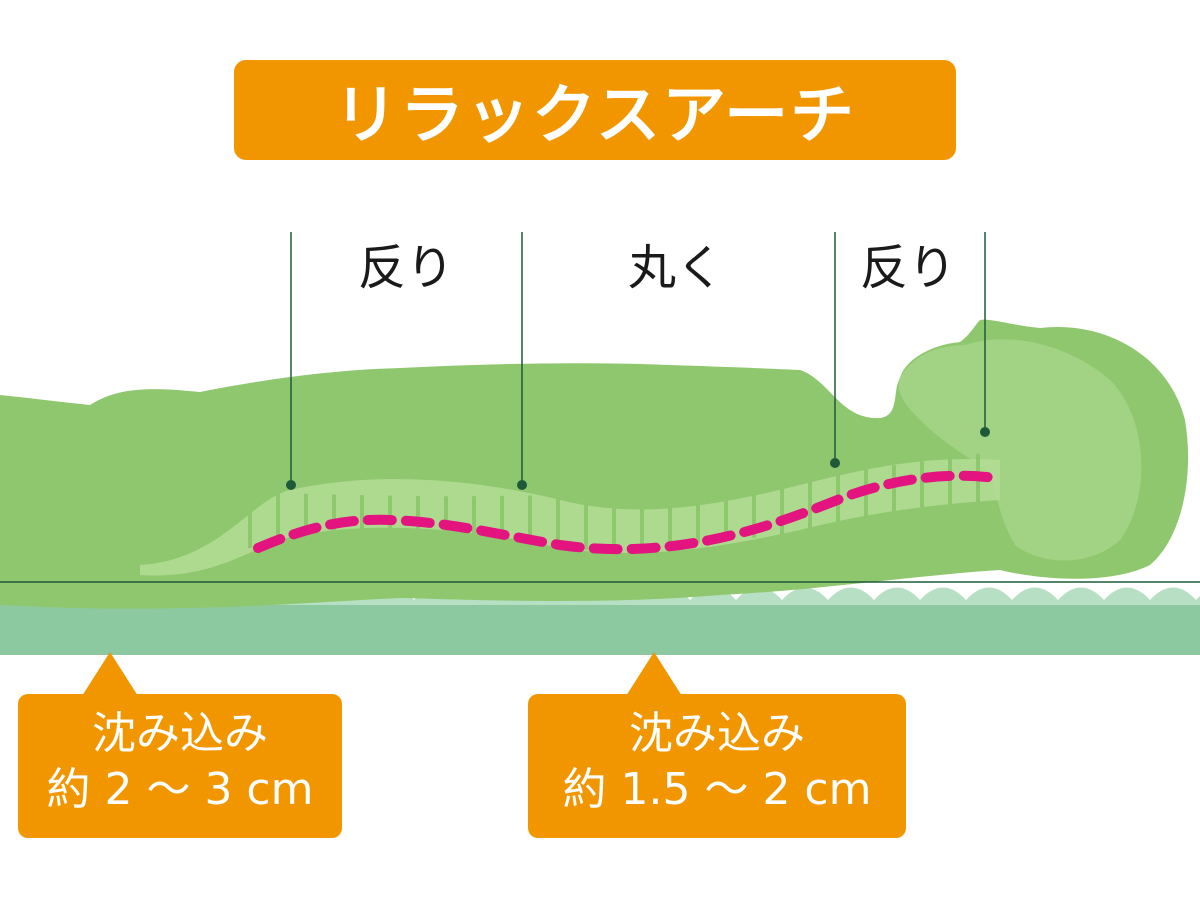  I want to click on title-text: リラックスアーチ, so click(595, 116).